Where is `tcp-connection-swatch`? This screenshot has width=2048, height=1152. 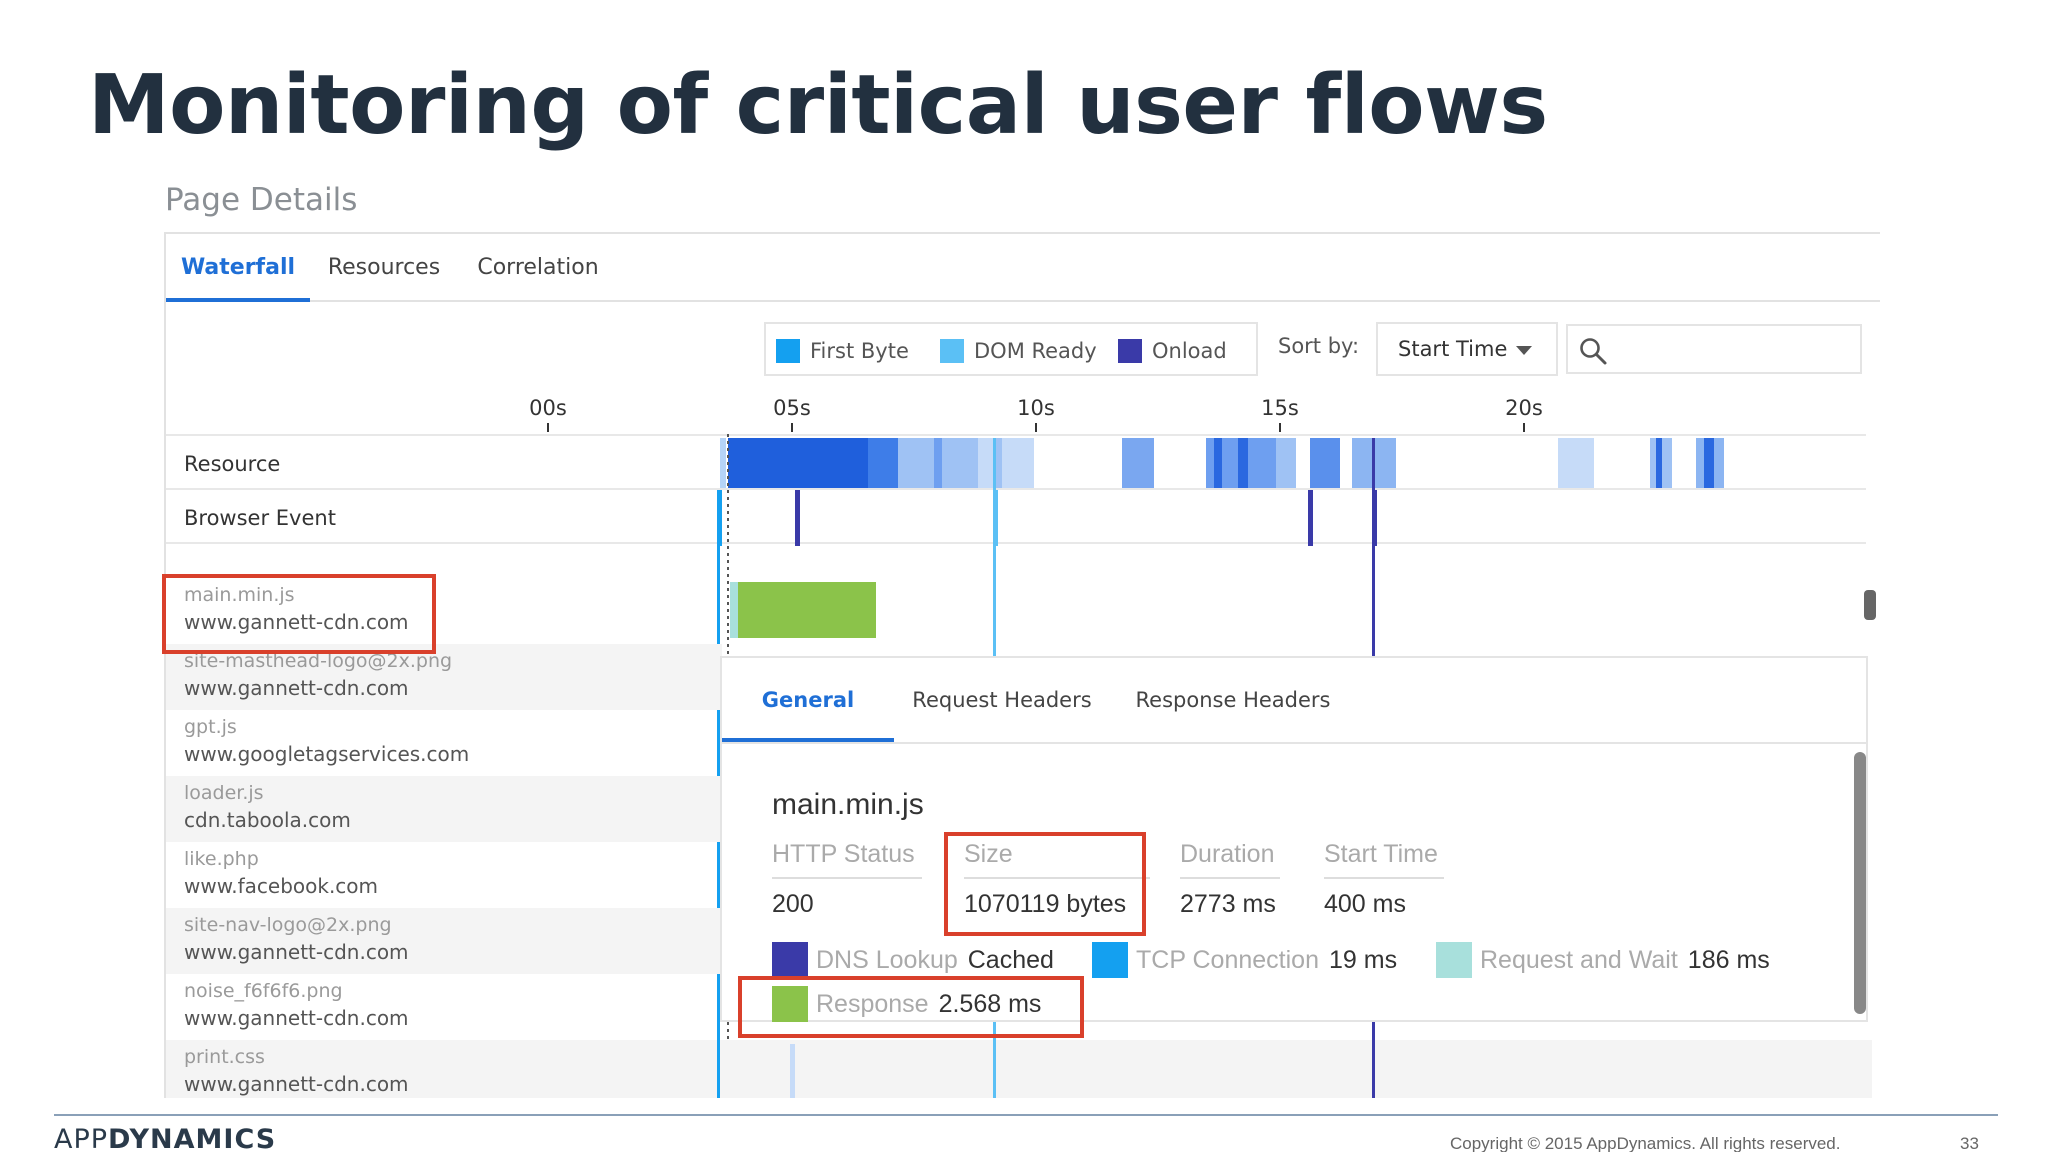 tcp-connection-swatch is located at coordinates (1110, 960).